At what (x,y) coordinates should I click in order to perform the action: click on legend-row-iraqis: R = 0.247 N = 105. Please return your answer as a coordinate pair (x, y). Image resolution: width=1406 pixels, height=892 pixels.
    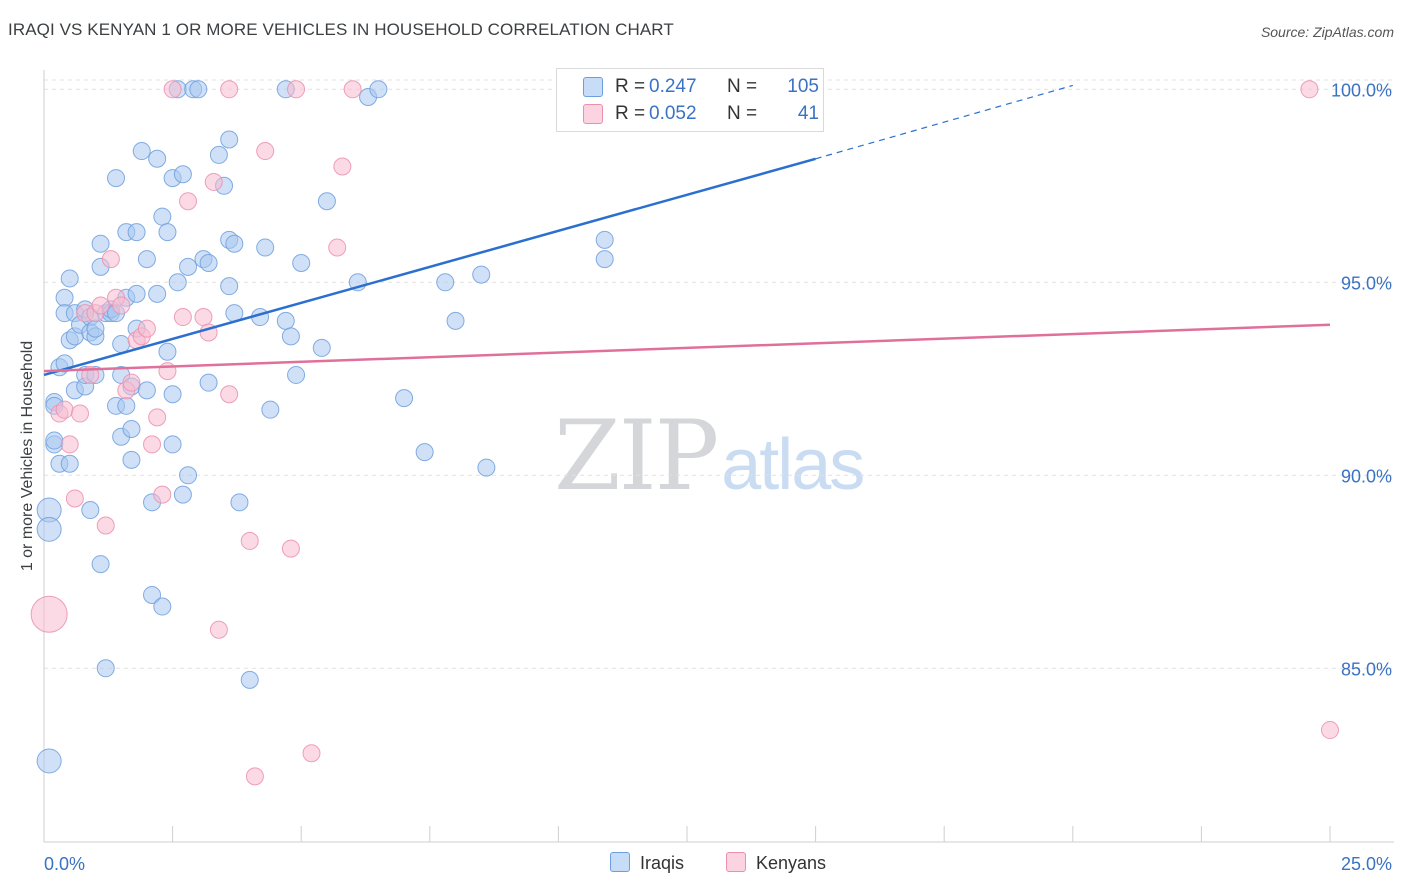
    Looking at the image, I should click on (690, 87).